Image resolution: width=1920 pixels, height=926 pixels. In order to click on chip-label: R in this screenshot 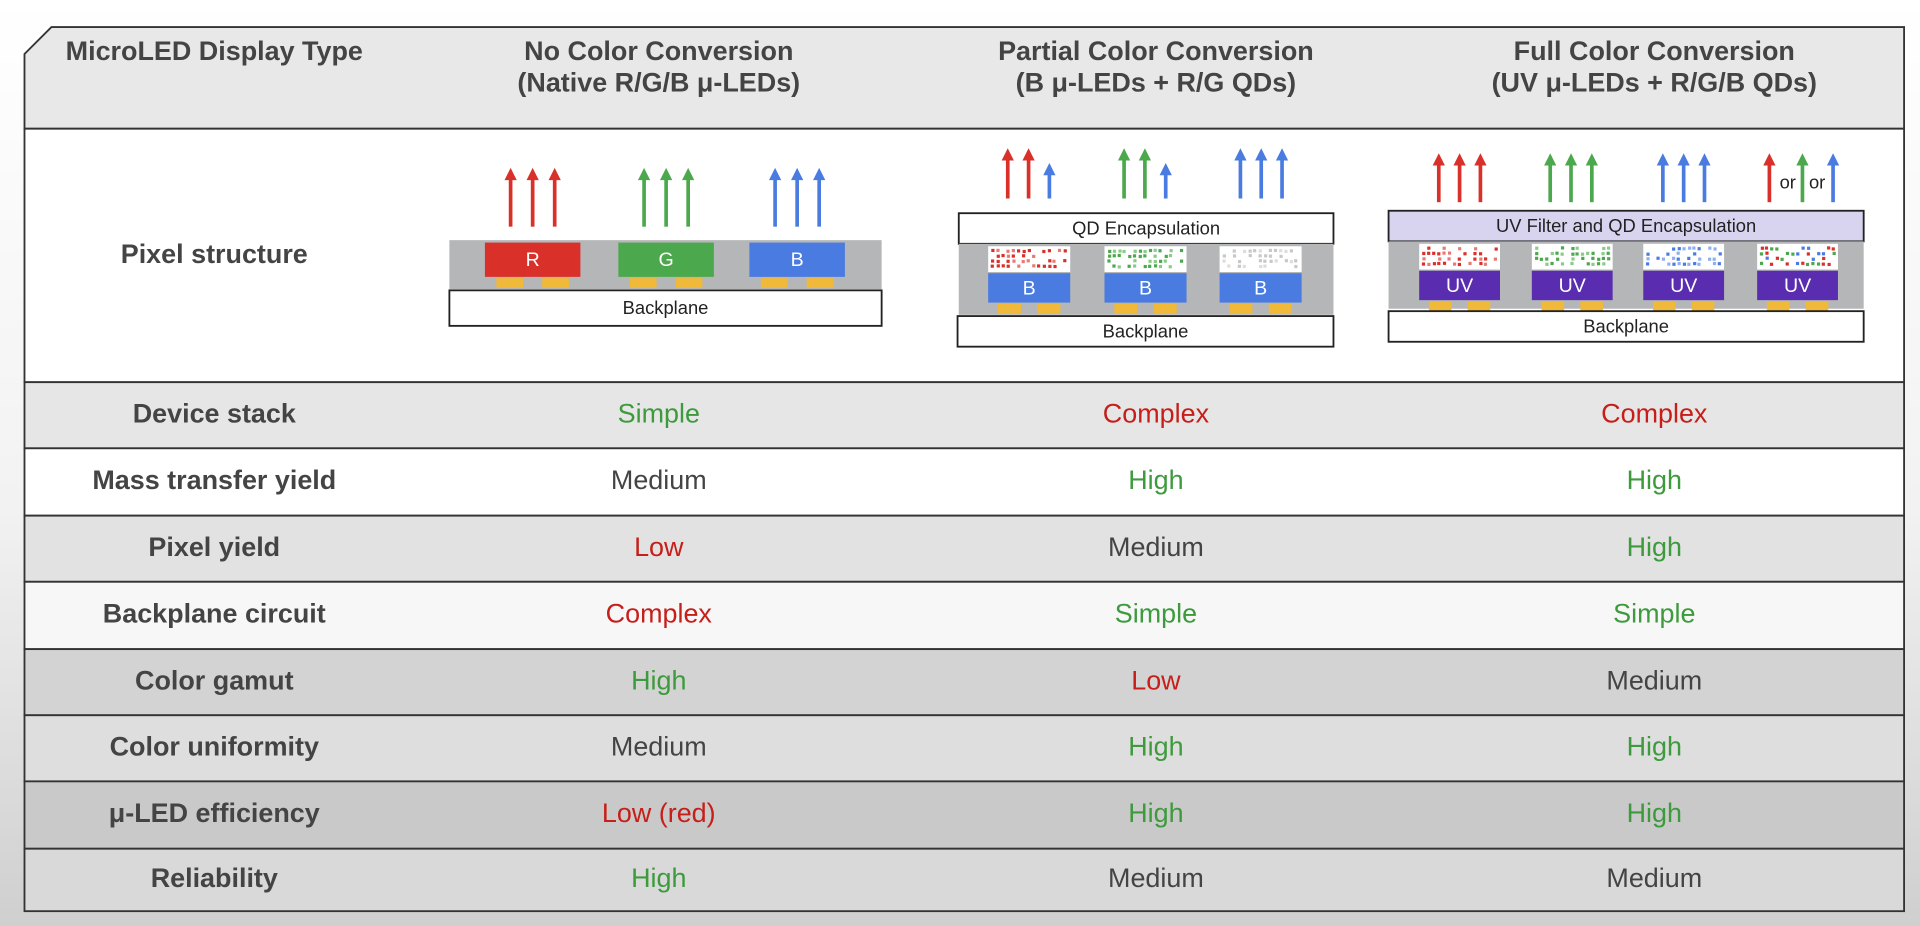, I will do `click(533, 260)`.